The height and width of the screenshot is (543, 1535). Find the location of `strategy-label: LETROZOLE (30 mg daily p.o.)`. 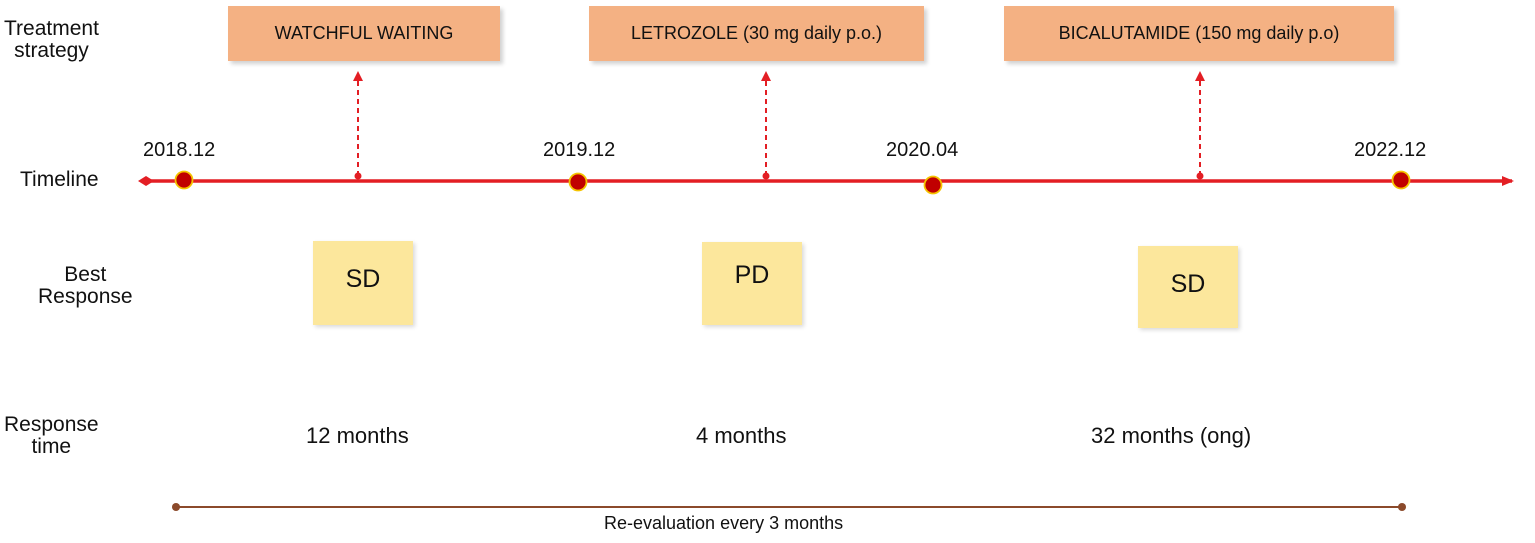

strategy-label: LETROZOLE (30 mg daily p.o.) is located at coordinates (756, 33).